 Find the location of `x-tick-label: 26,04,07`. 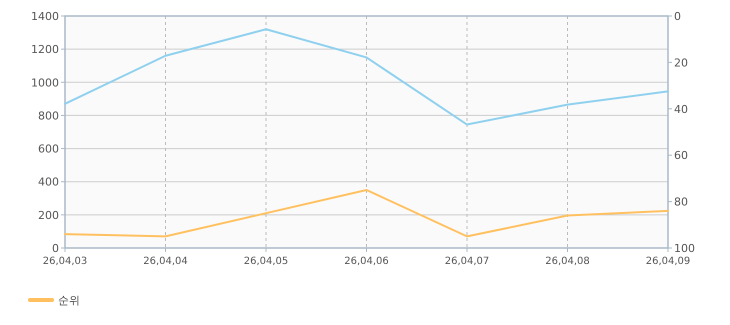

x-tick-label: 26,04,07 is located at coordinates (467, 261).